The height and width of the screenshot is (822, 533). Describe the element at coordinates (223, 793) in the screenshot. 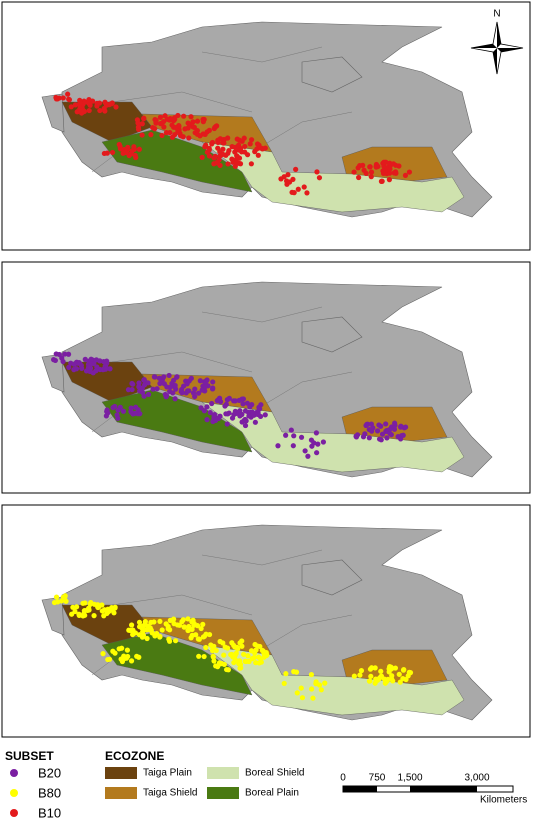

I see `ecozone-swatch` at that location.